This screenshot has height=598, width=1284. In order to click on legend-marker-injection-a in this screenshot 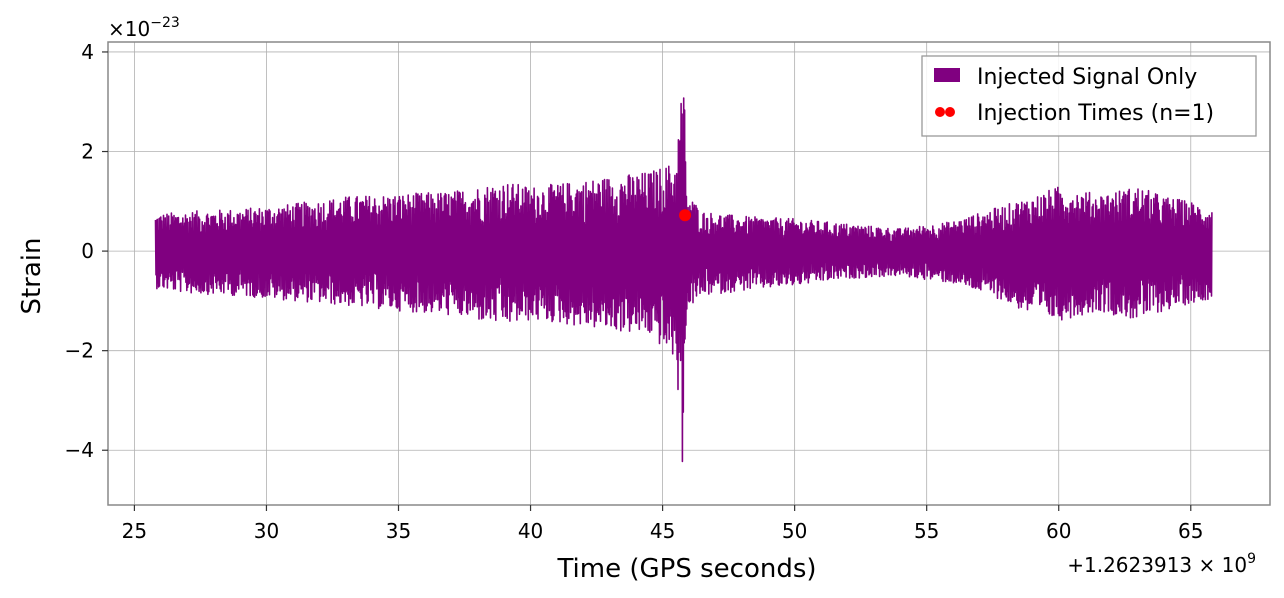, I will do `click(940, 112)`.